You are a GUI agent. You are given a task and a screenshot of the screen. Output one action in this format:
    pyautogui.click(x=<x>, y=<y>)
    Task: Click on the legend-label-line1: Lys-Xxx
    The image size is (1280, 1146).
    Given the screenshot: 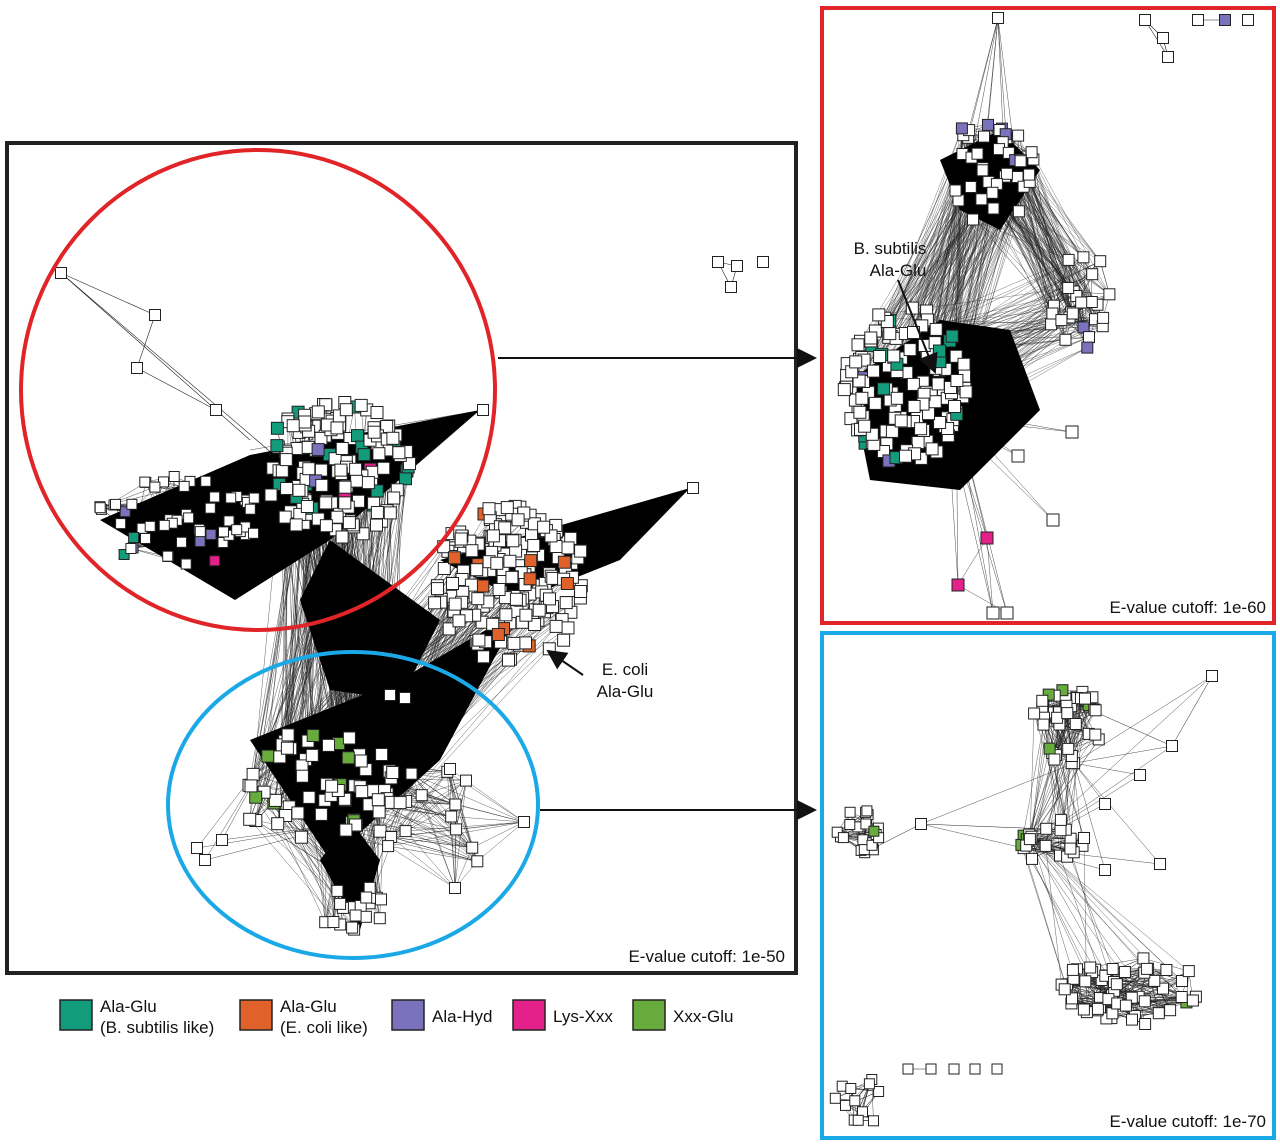 What is the action you would take?
    pyautogui.click(x=583, y=1016)
    